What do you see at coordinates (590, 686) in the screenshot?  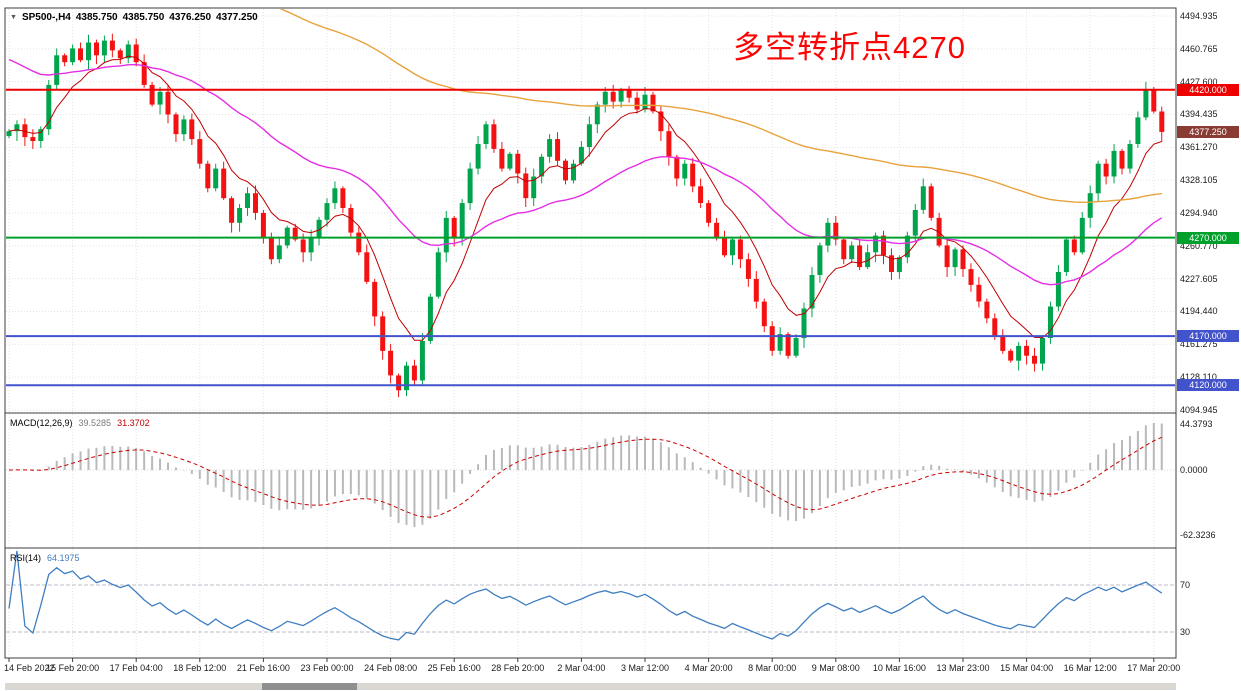 I see `horizontal-scrollbar` at bounding box center [590, 686].